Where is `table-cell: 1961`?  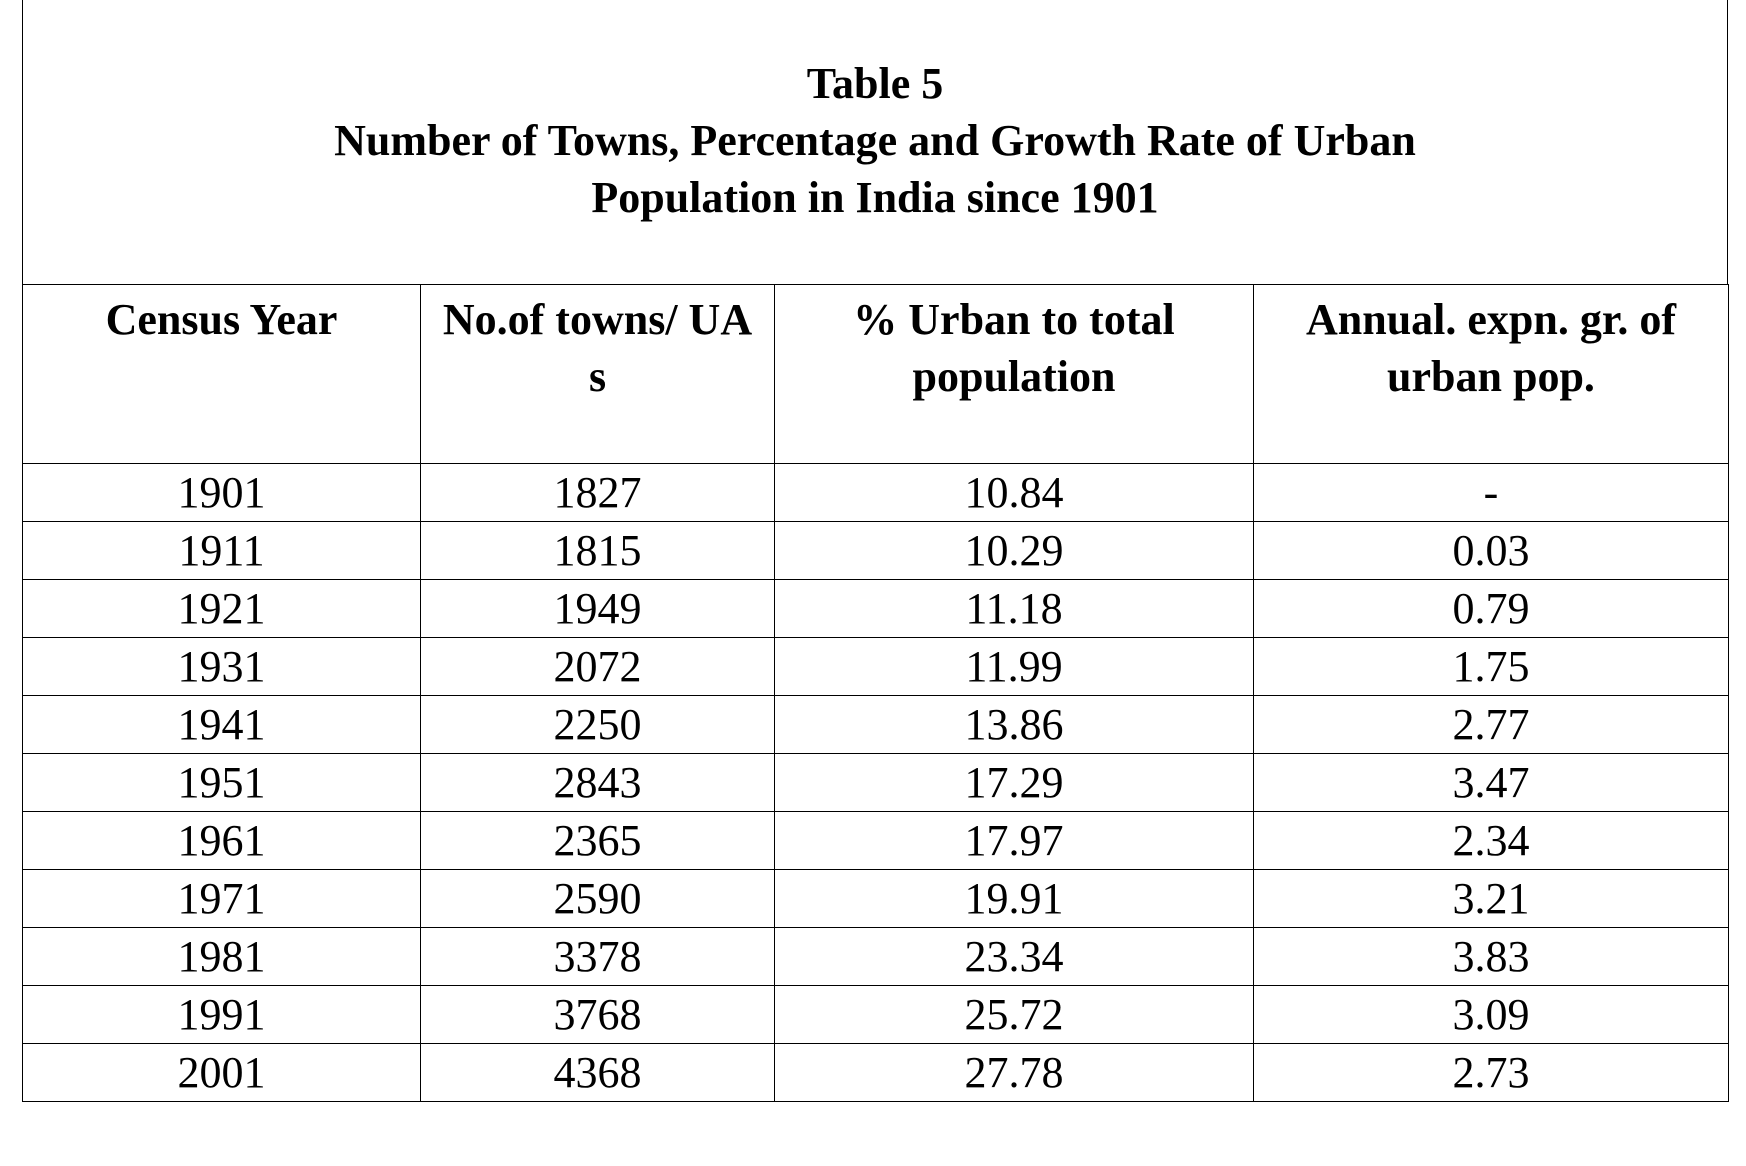 table-cell: 1961 is located at coordinates (221, 840).